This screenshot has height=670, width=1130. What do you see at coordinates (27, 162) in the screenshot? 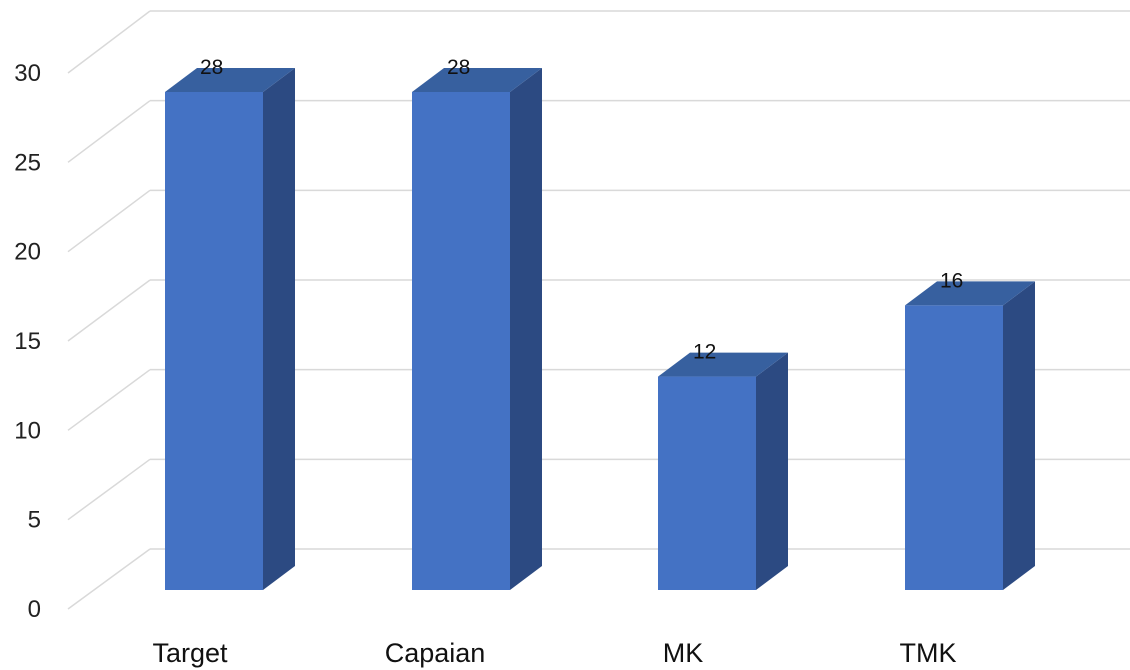
I see `y-tick-label: 25` at bounding box center [27, 162].